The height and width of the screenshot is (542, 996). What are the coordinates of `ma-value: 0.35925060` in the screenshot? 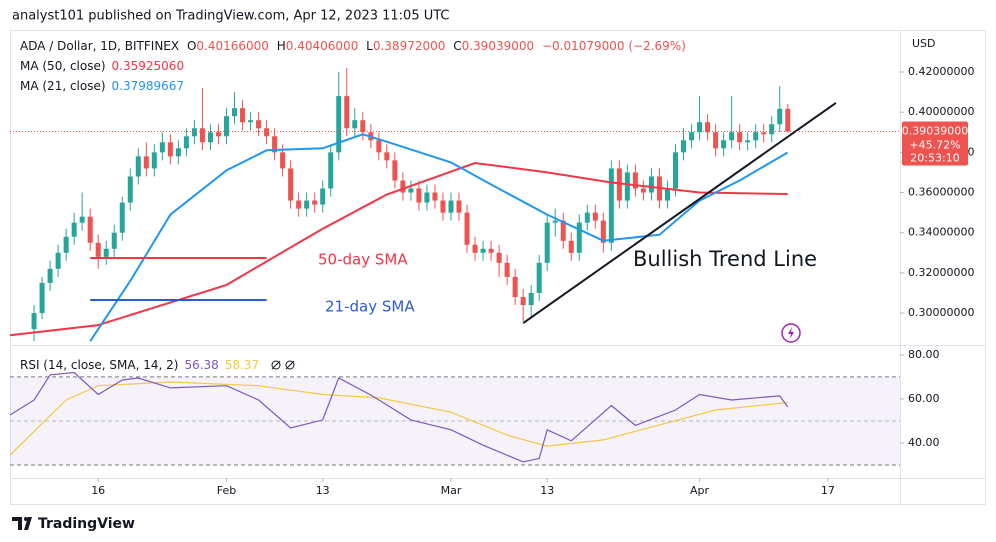 It's located at (148, 66).